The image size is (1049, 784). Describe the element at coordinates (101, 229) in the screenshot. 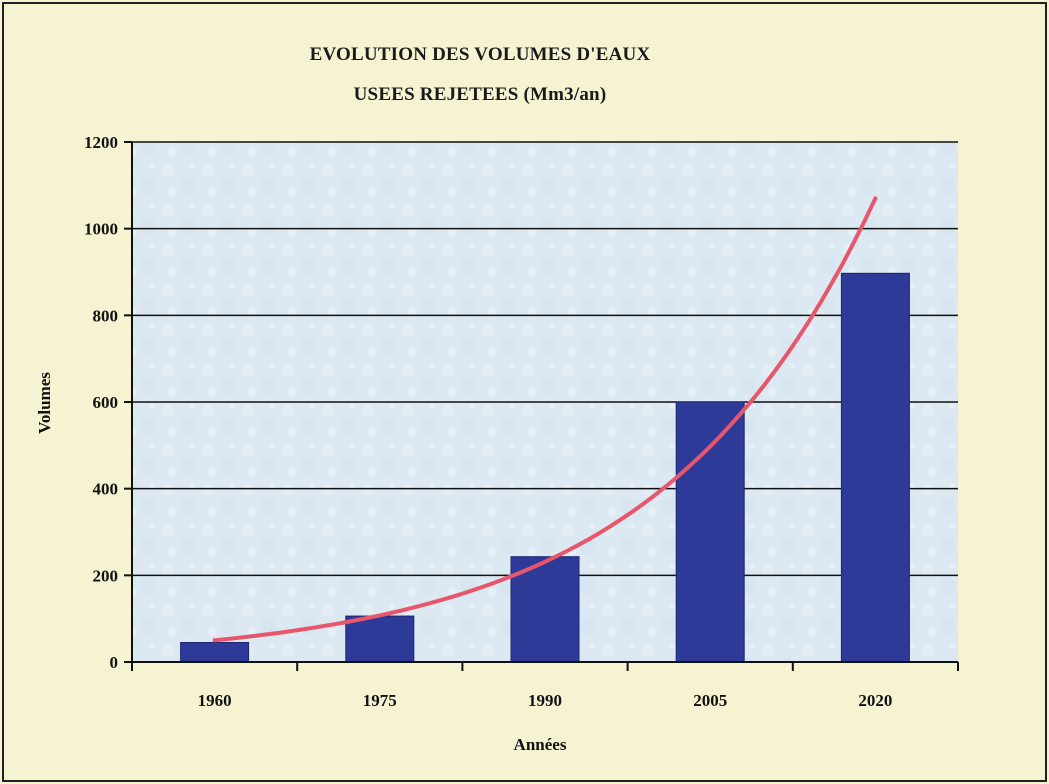

I see `y-tick-label: 1000` at that location.